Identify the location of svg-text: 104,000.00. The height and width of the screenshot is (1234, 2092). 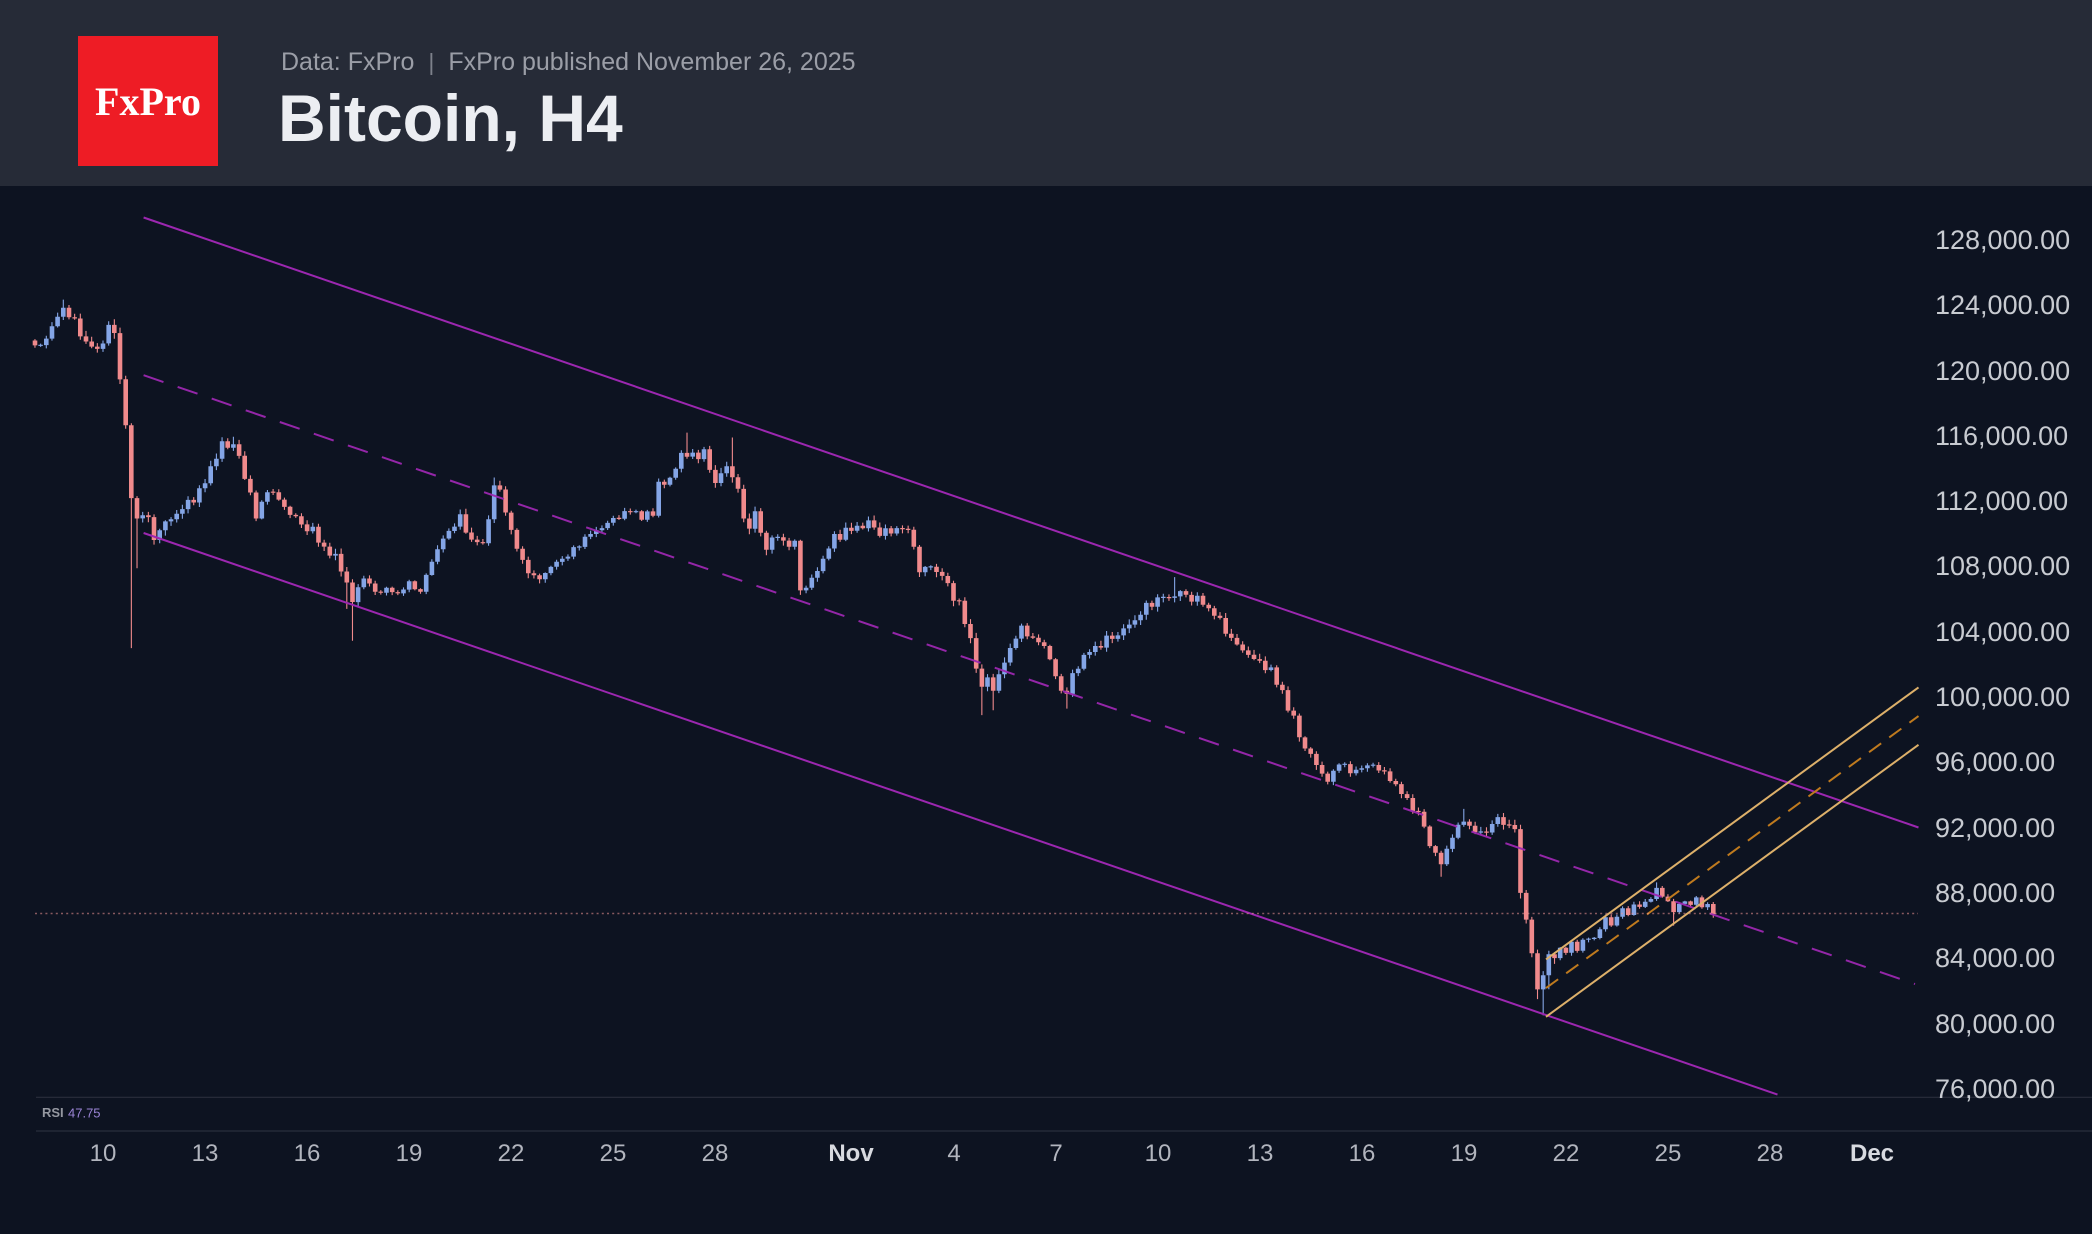
(2002, 632).